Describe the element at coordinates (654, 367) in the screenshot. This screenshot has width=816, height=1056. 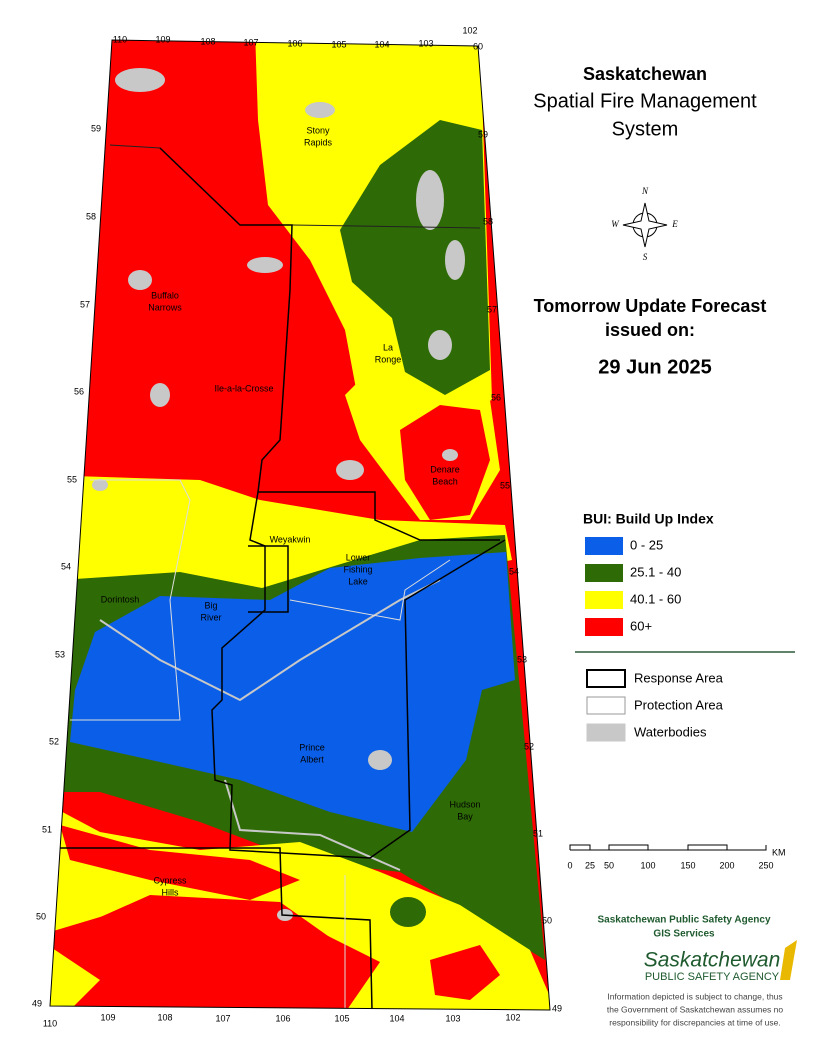
I see `forecast-date: 29 Jun 2025` at that location.